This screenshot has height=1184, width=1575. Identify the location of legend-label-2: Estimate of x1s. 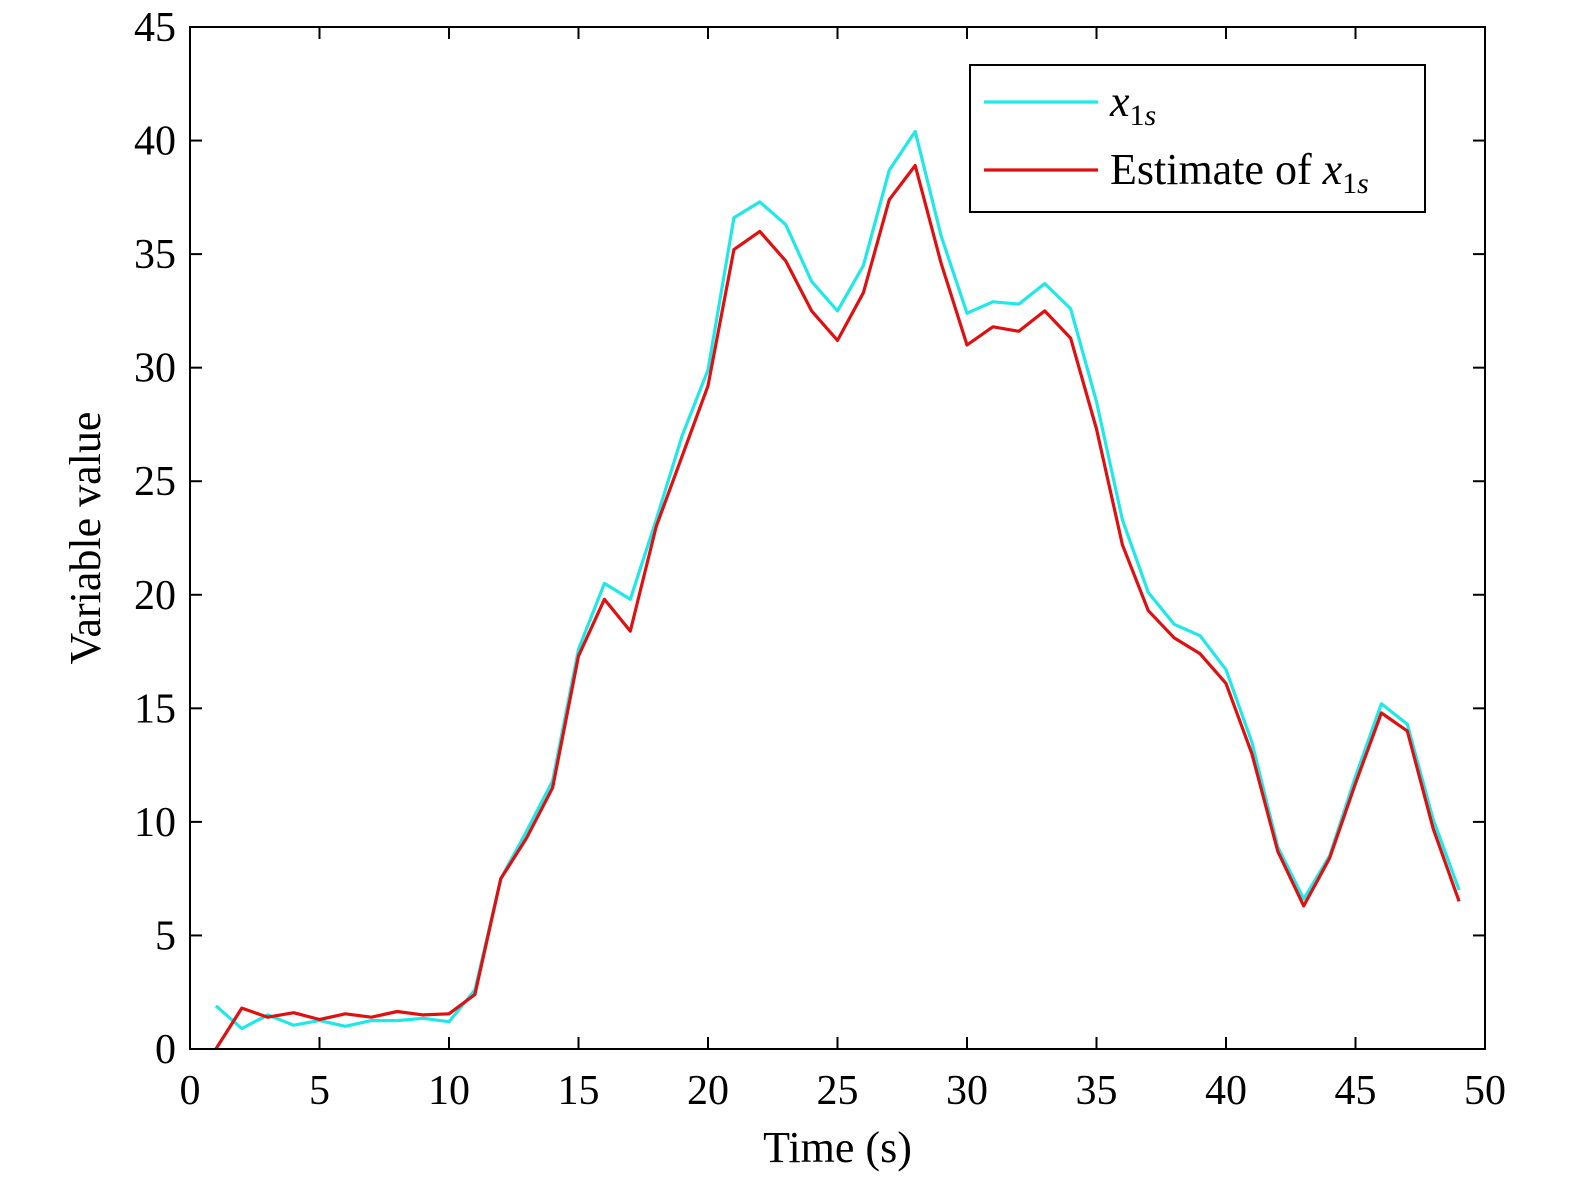
(1239, 172).